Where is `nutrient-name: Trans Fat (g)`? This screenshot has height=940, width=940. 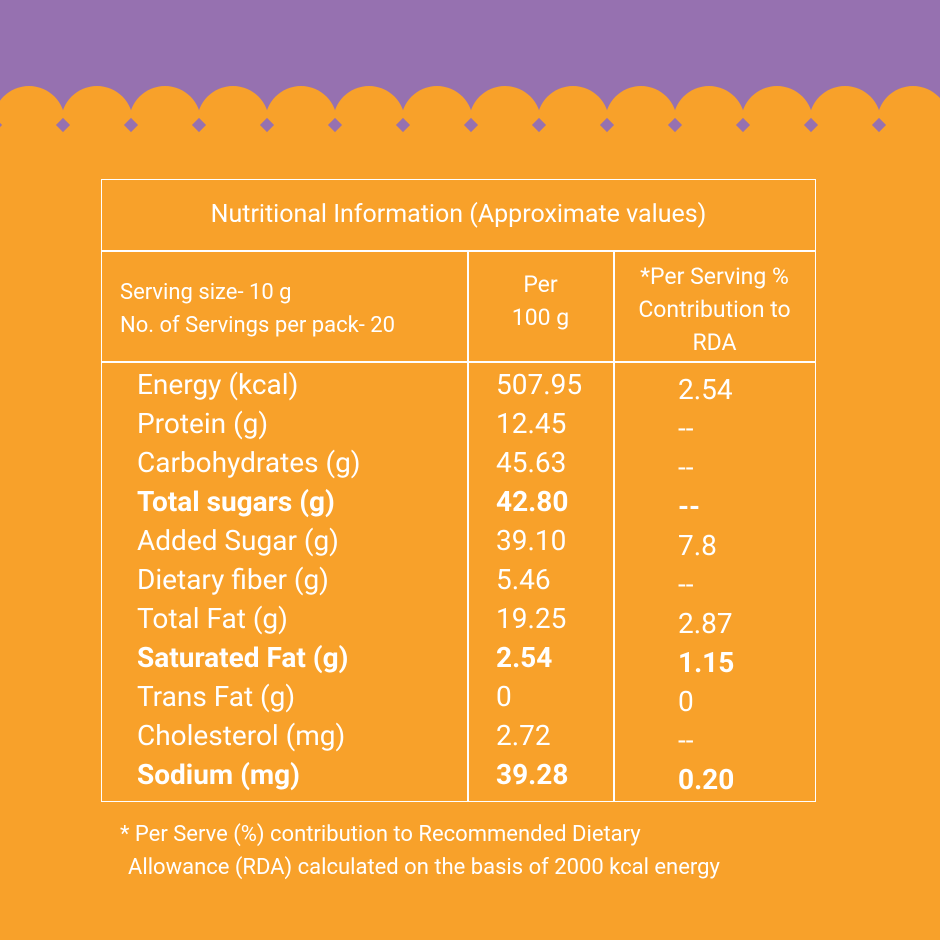
nutrient-name: Trans Fat (g) is located at coordinates (216, 696).